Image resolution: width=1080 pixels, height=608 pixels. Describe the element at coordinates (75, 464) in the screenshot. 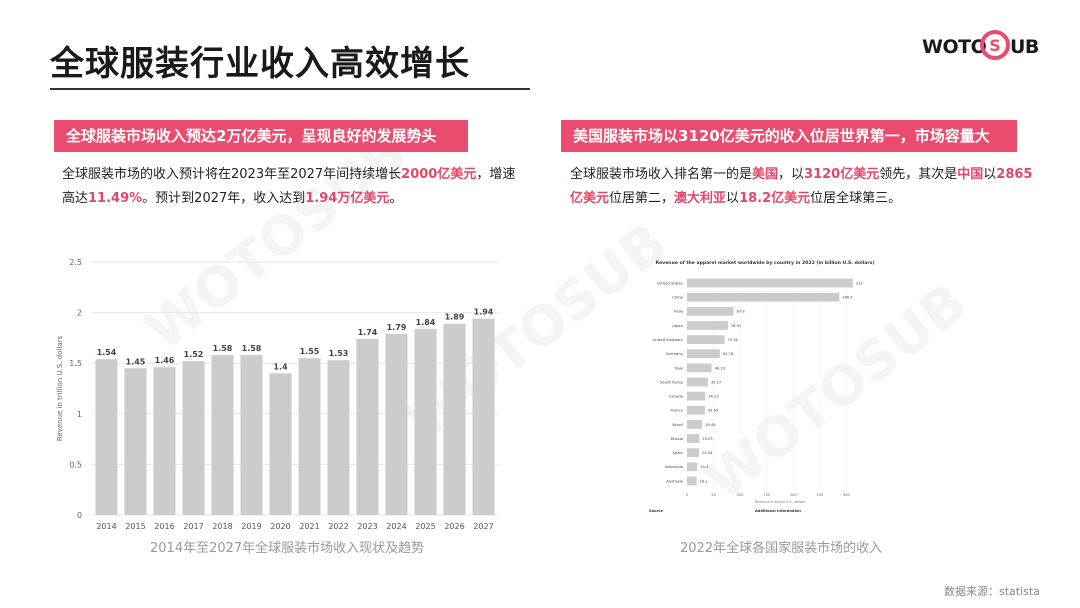

I see `y-tick-label: 0.5` at that location.